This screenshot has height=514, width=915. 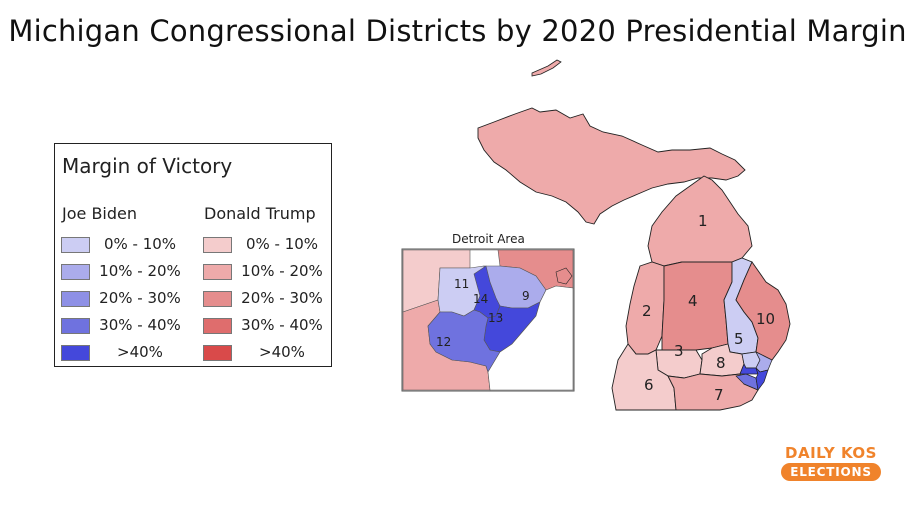 What do you see at coordinates (530, 338) in the screenshot?
I see `inset-water` at bounding box center [530, 338].